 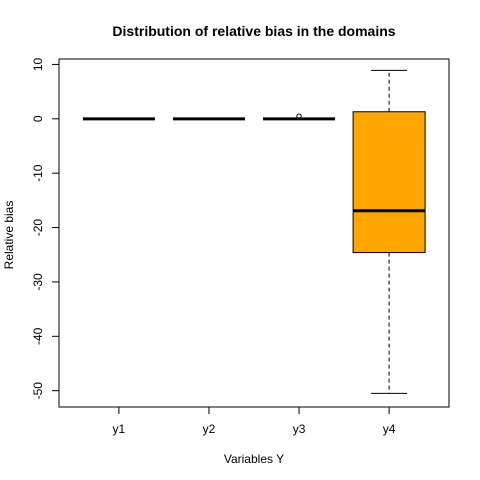 What do you see at coordinates (299, 429) in the screenshot?
I see `x-tick-label: y3` at bounding box center [299, 429].